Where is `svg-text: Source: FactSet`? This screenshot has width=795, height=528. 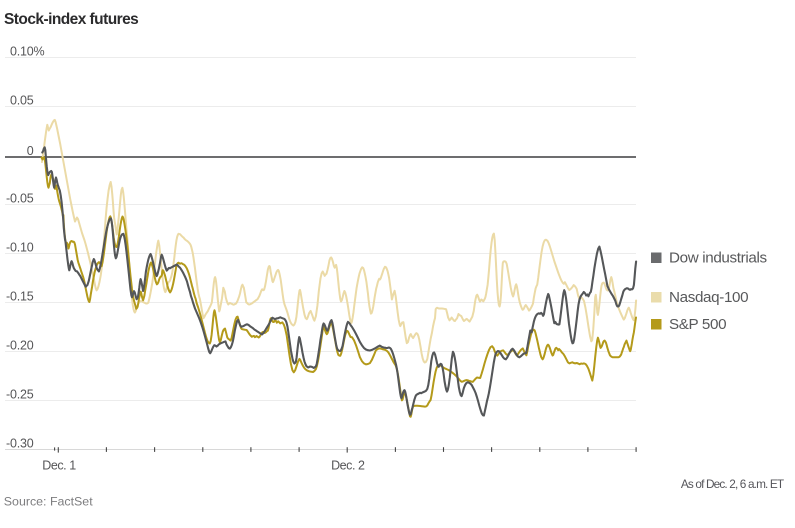 svg-text: Source: FactSet is located at coordinates (48, 502).